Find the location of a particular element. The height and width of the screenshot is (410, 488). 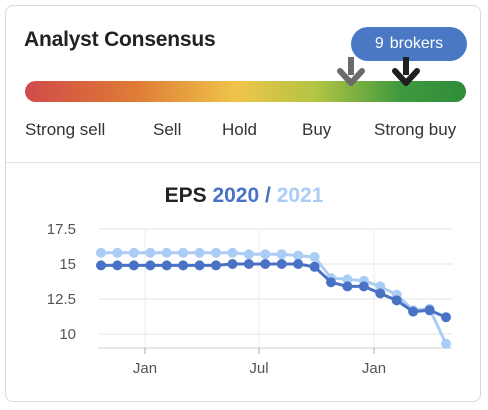

brokers-badge: 9 brokers is located at coordinates (409, 44).